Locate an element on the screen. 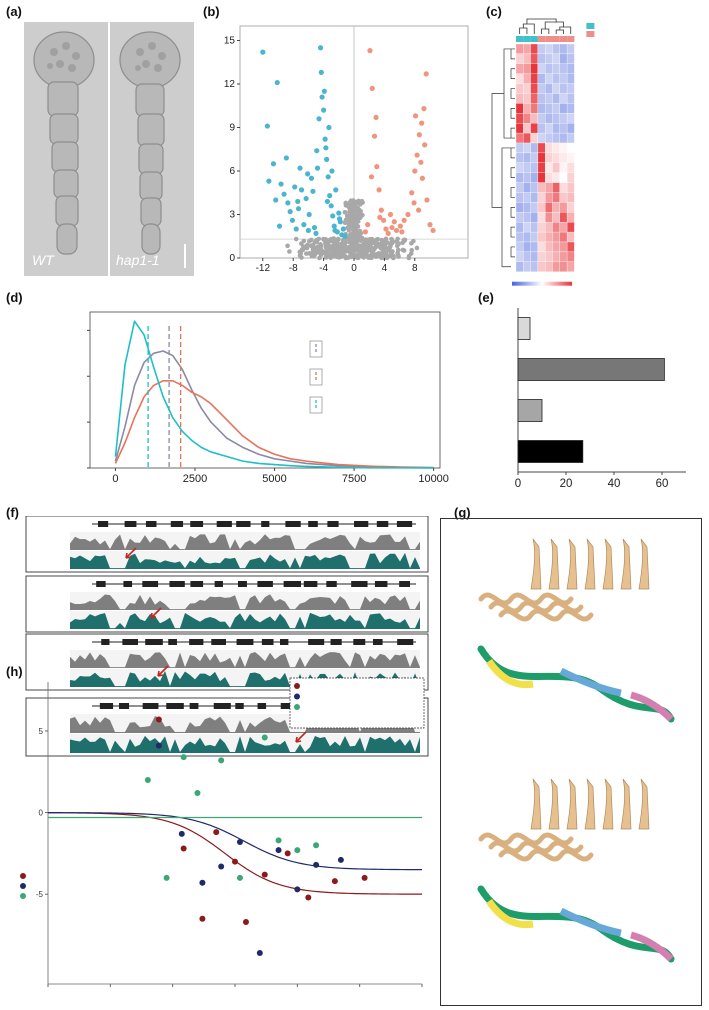 Image resolution: width=709 pixels, height=1010 pixels. heatmap-group-bar is located at coordinates (534, 39).